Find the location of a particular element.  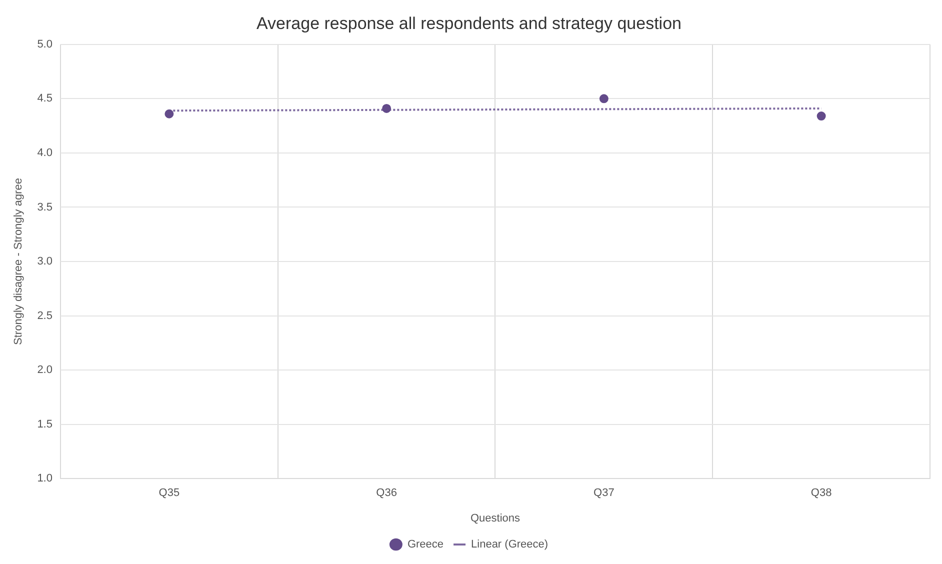

y-tick-label: 3.0 is located at coordinates (44, 262).